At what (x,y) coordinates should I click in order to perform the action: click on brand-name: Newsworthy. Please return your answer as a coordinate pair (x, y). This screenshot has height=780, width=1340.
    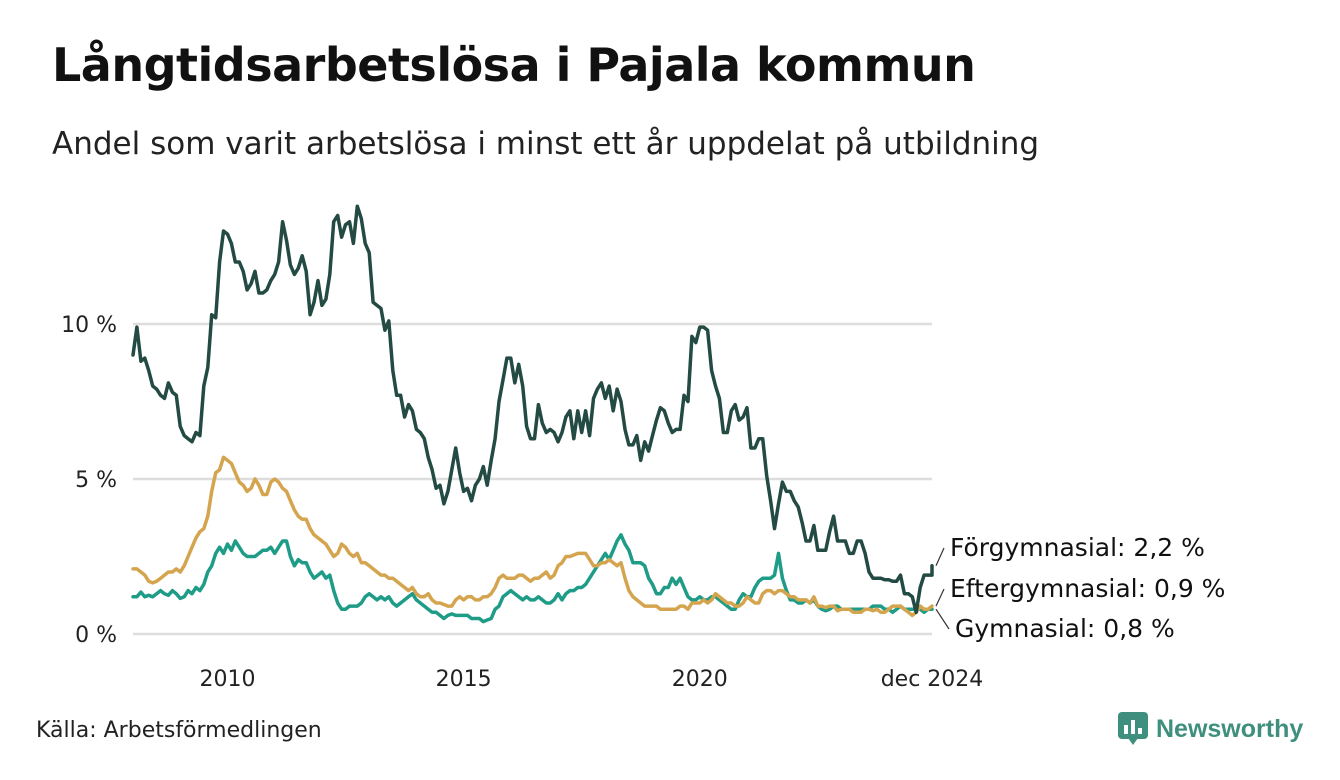
    Looking at the image, I should click on (1230, 728).